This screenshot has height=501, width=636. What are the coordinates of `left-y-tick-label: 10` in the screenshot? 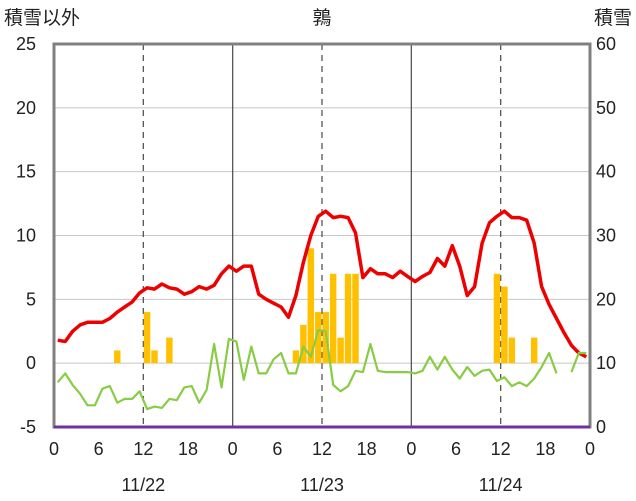 It's located at (26, 236).